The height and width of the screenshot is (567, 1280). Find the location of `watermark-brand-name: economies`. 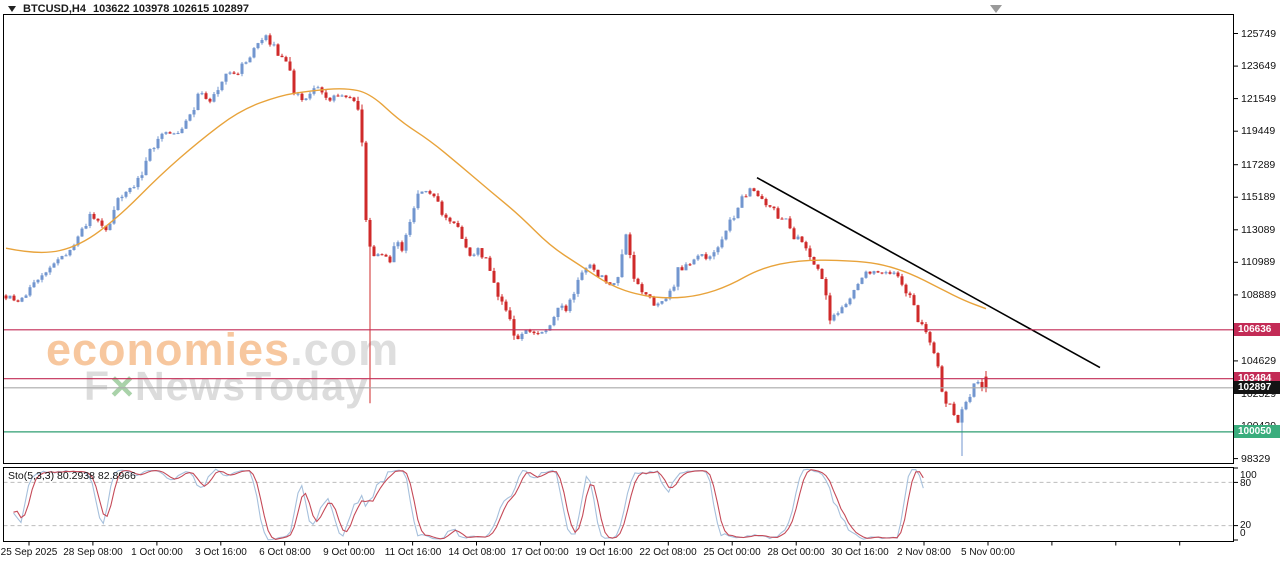

watermark-brand-name: economies is located at coordinates (168, 349).